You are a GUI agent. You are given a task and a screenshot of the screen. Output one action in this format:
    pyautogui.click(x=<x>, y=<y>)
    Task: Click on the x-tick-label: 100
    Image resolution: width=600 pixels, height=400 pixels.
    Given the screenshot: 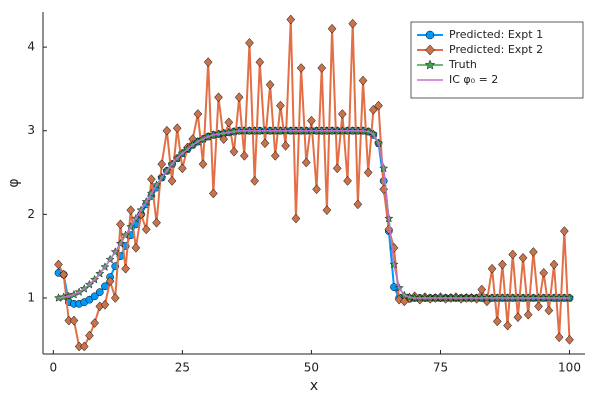 What is the action you would take?
    pyautogui.click(x=569, y=368)
    